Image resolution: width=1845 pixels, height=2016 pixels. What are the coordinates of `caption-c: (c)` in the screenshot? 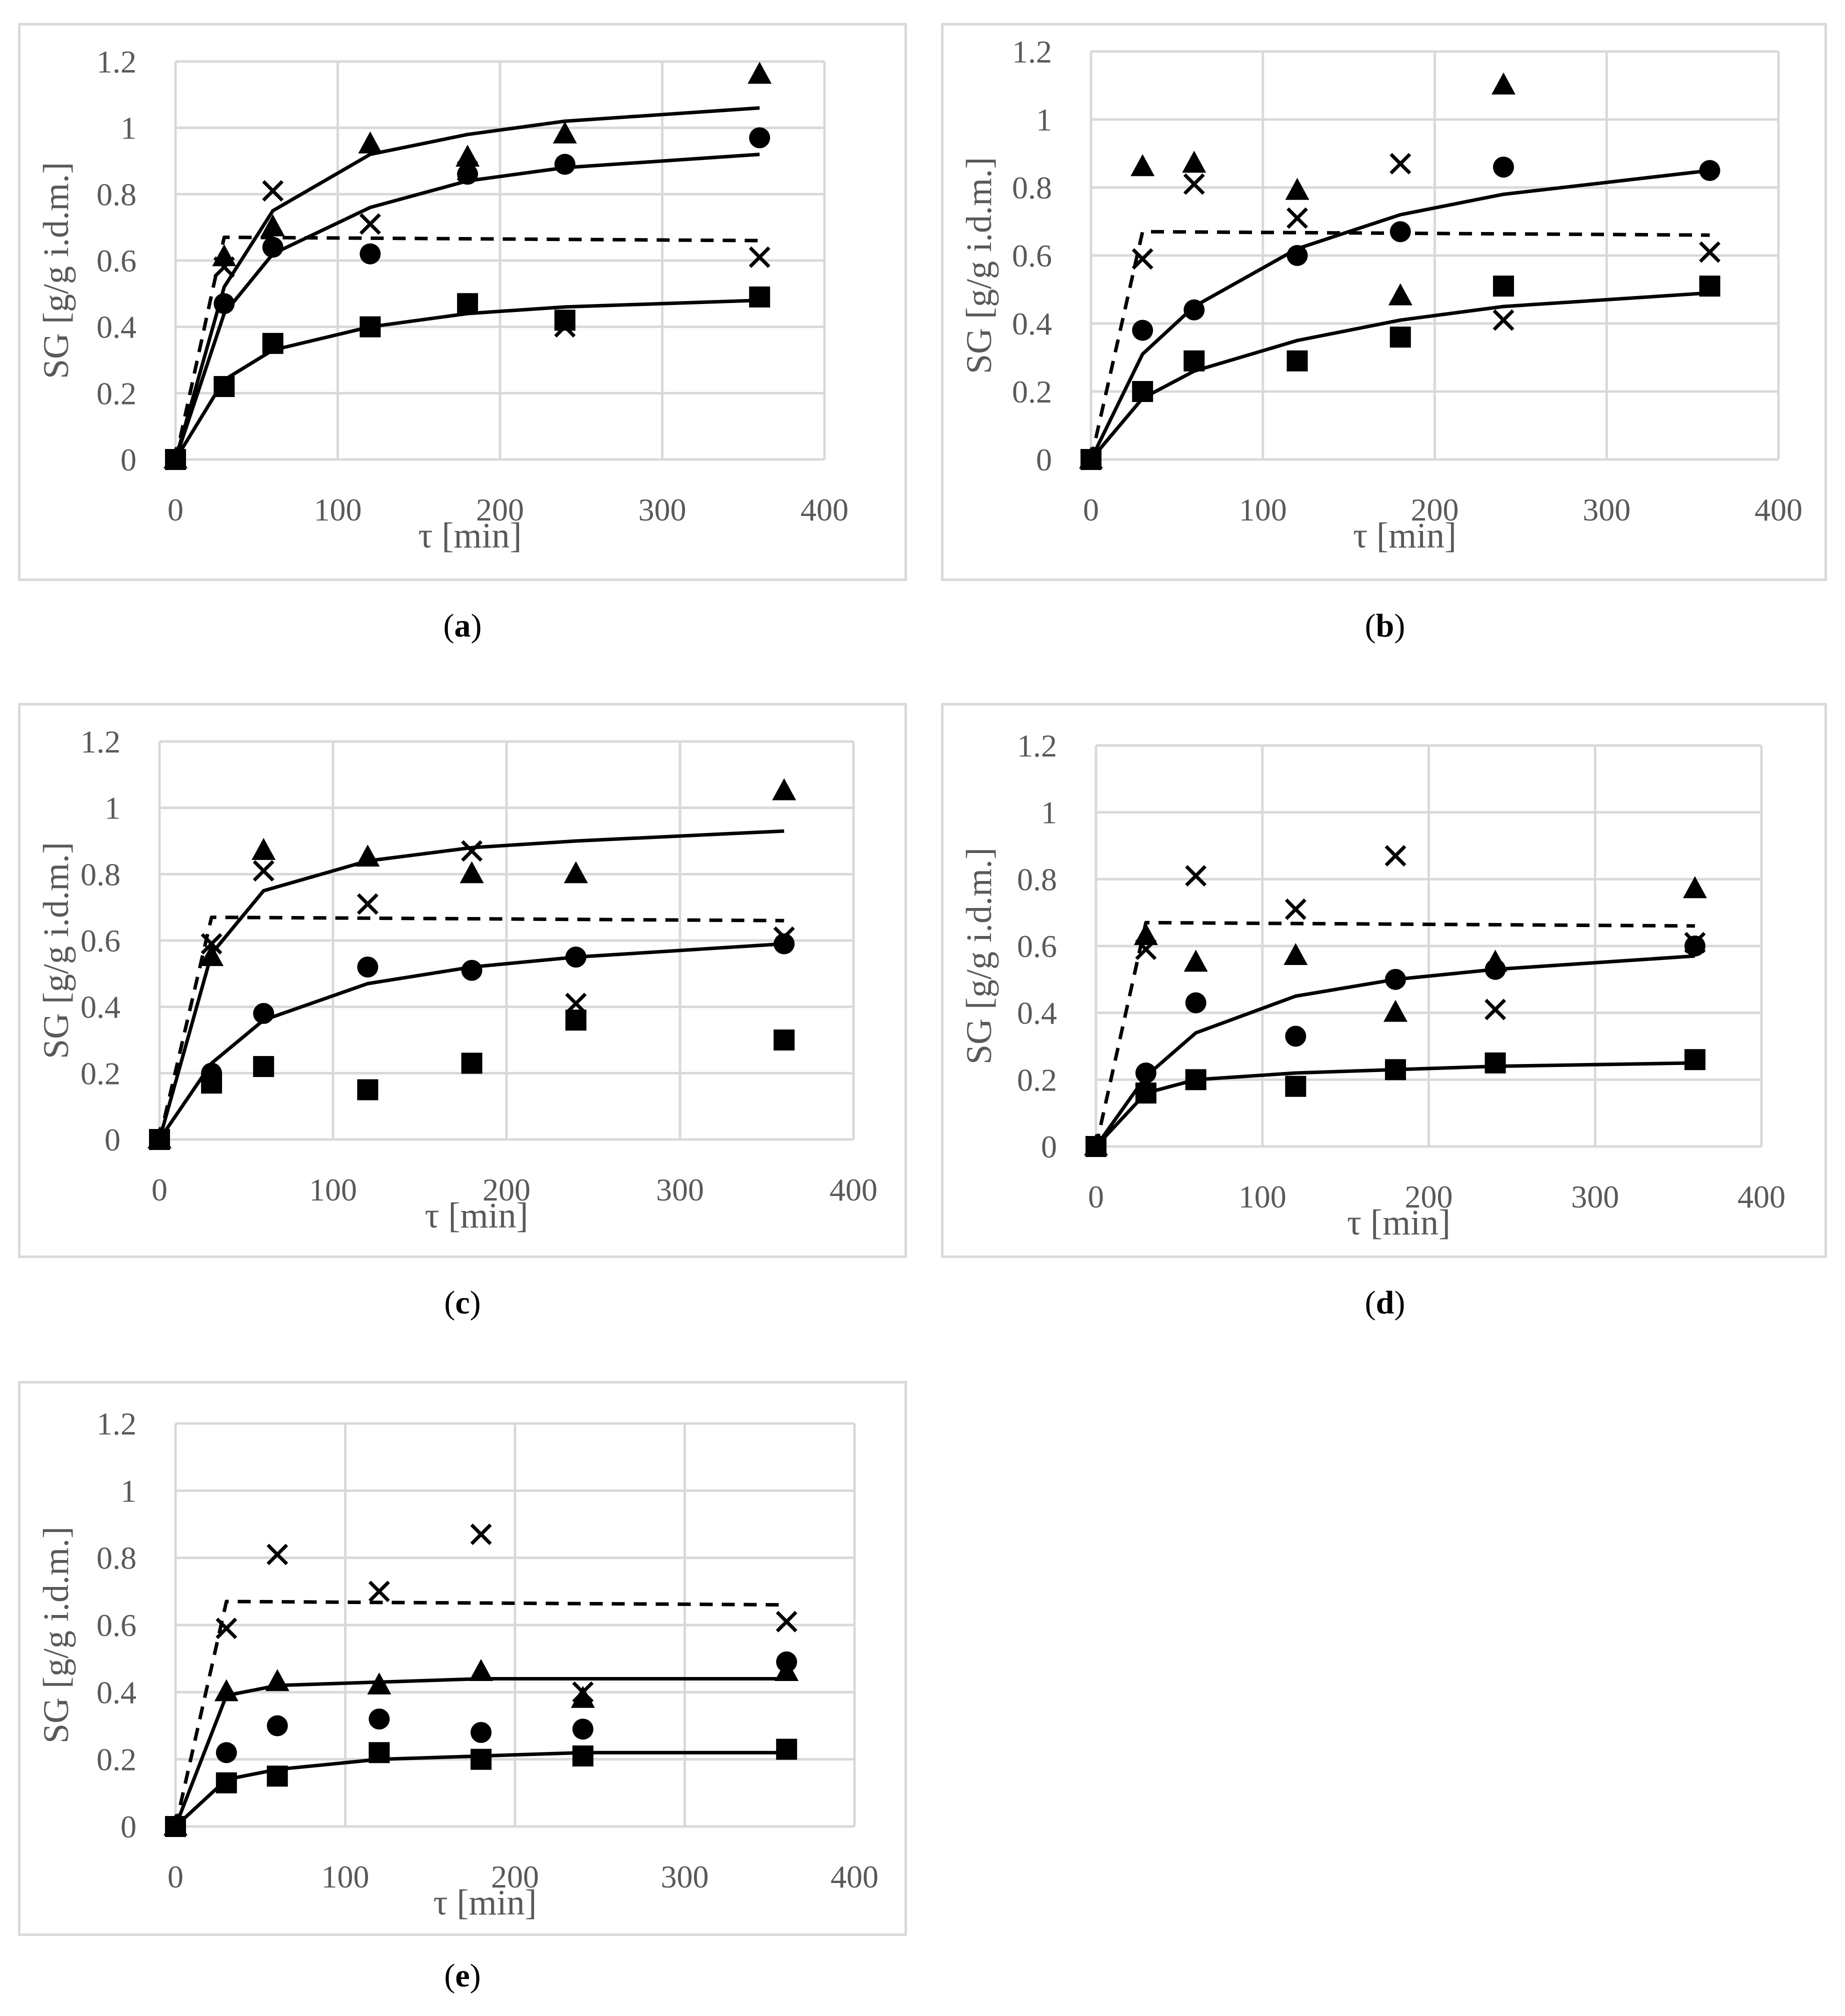 It's located at (462, 1302).